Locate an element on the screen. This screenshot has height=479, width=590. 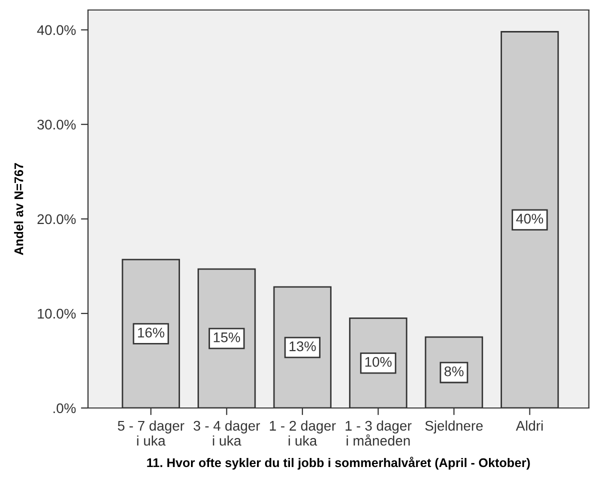
y-tick-label: 30.0% is located at coordinates (56, 125).